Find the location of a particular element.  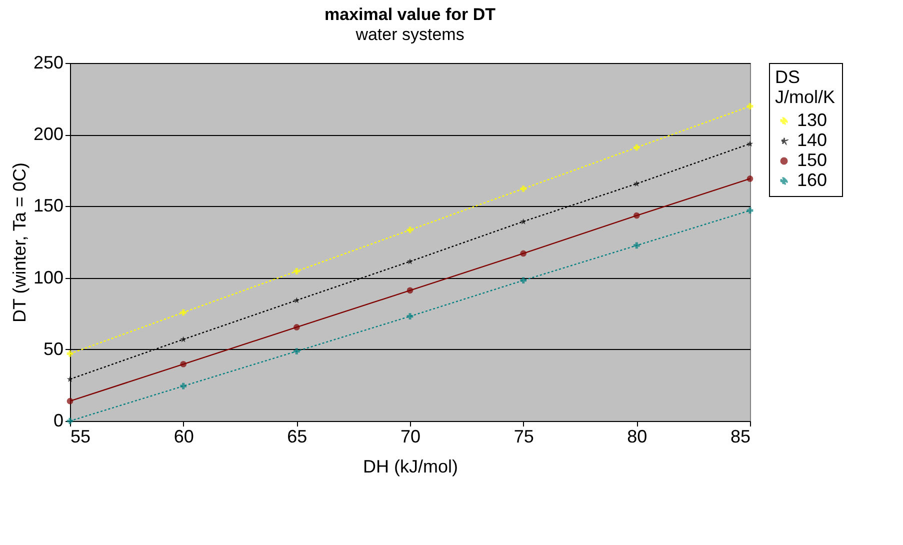

x-tick-label: 70 is located at coordinates (410, 436).